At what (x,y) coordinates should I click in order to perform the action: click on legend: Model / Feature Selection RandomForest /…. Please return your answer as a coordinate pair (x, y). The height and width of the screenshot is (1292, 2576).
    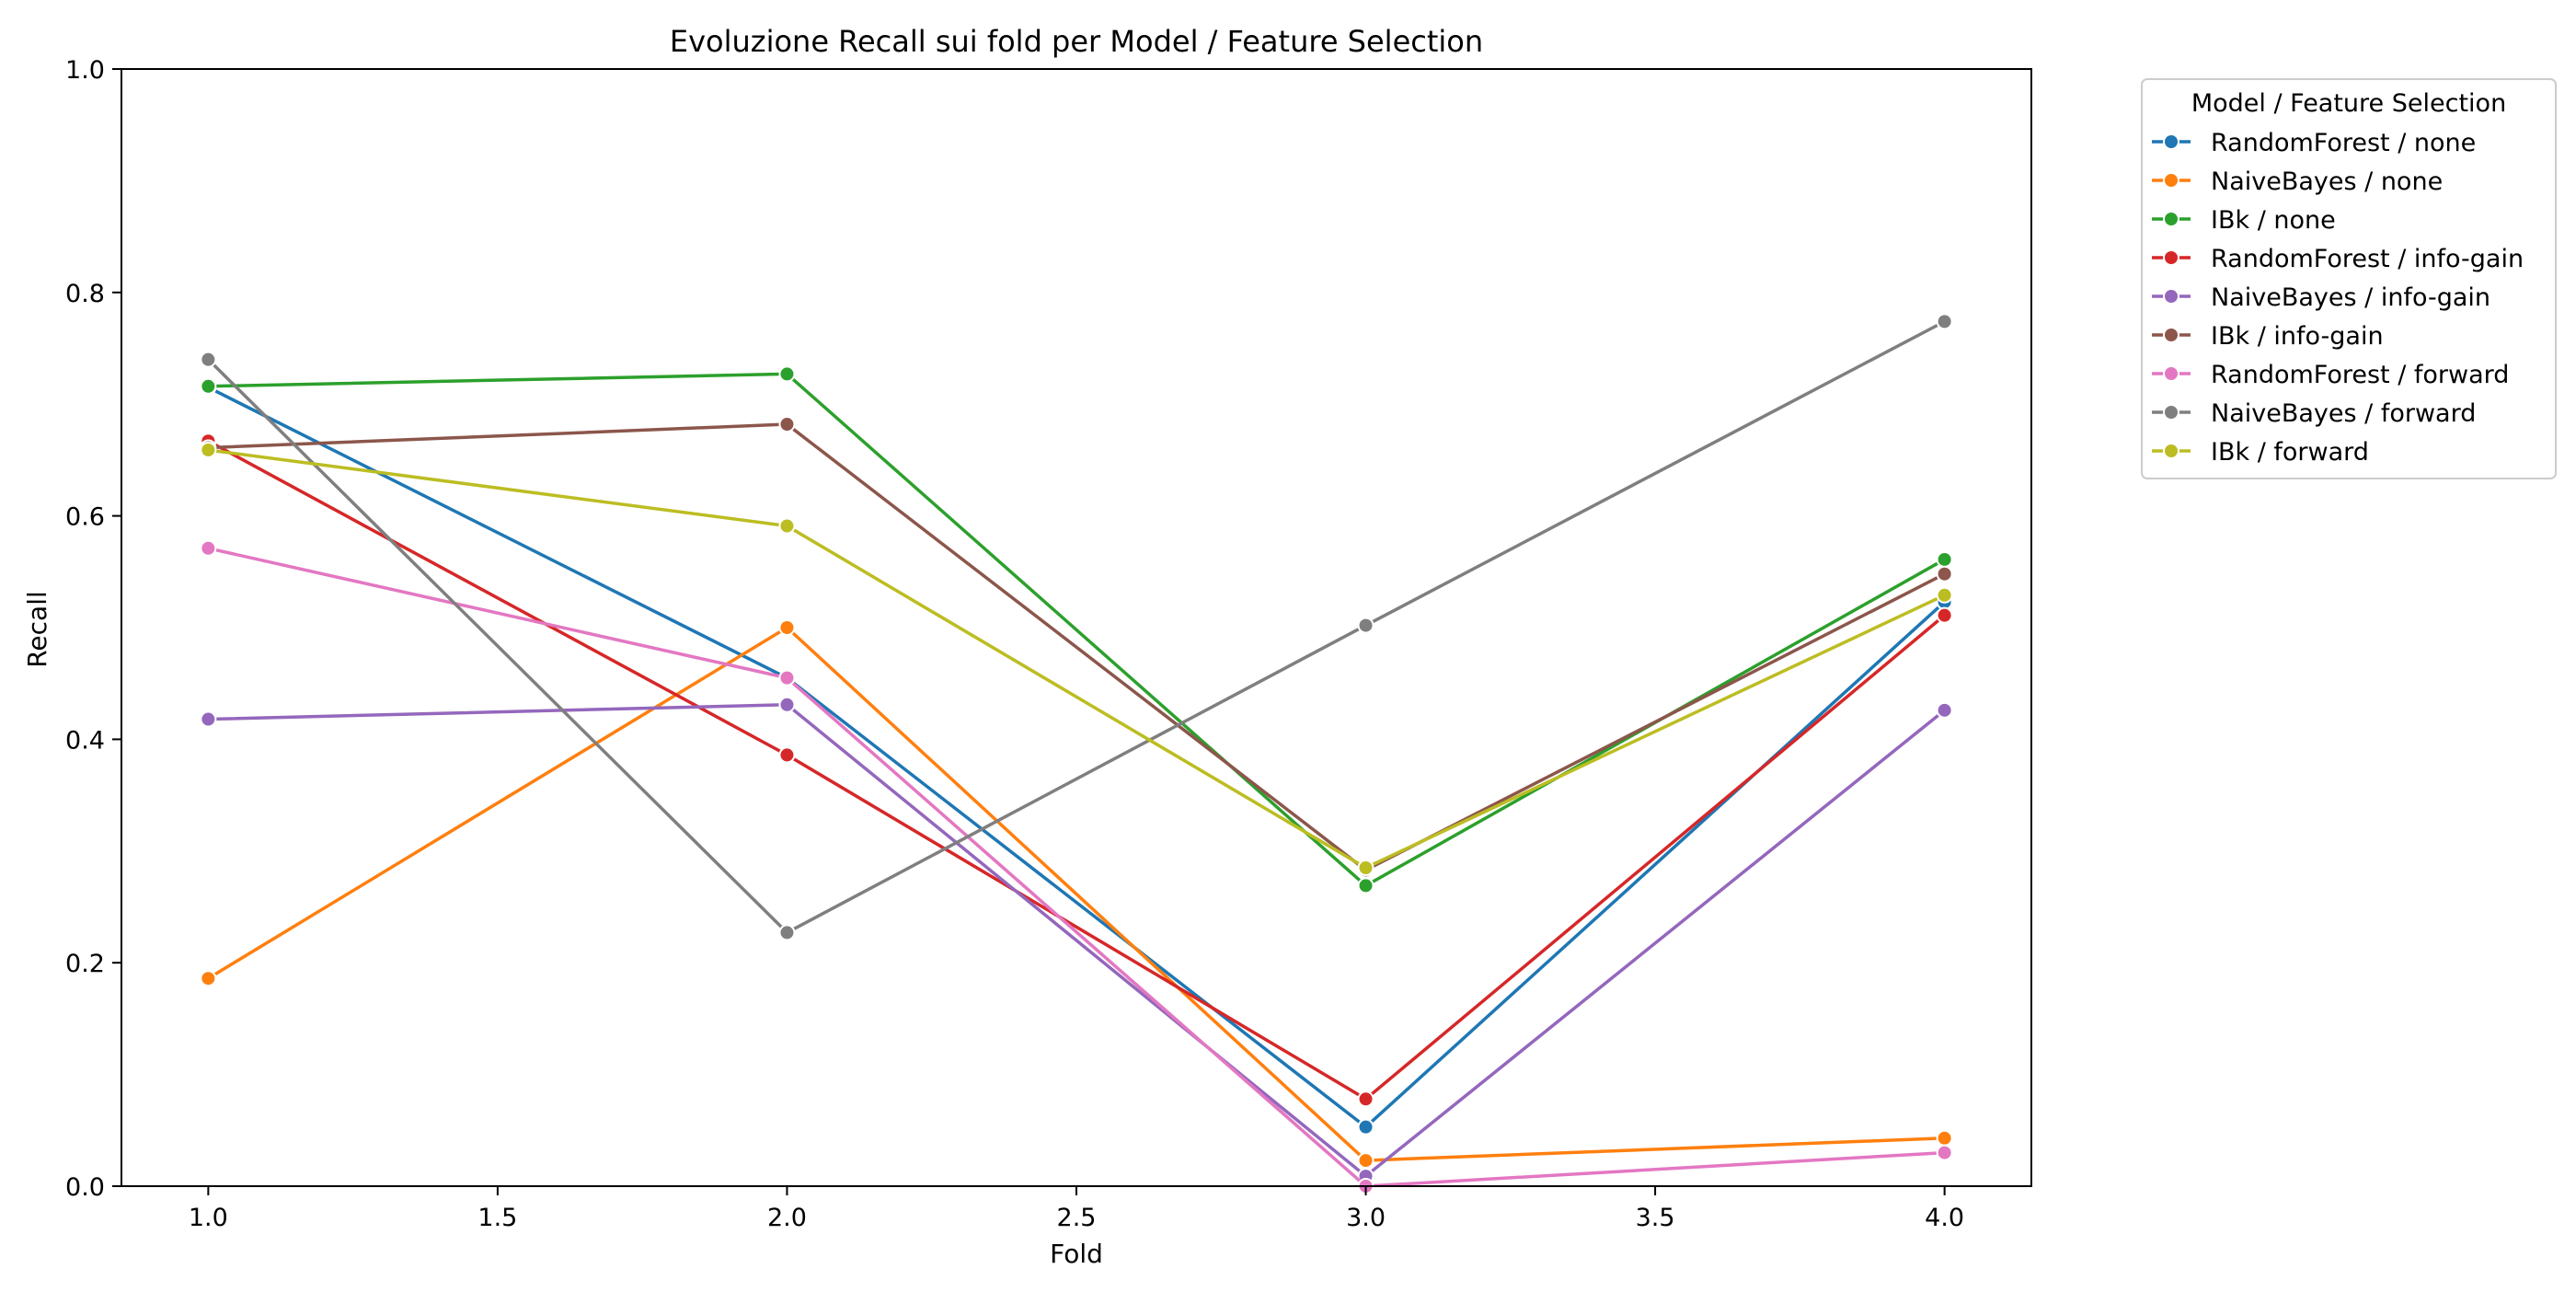
    Looking at the image, I should click on (2349, 278).